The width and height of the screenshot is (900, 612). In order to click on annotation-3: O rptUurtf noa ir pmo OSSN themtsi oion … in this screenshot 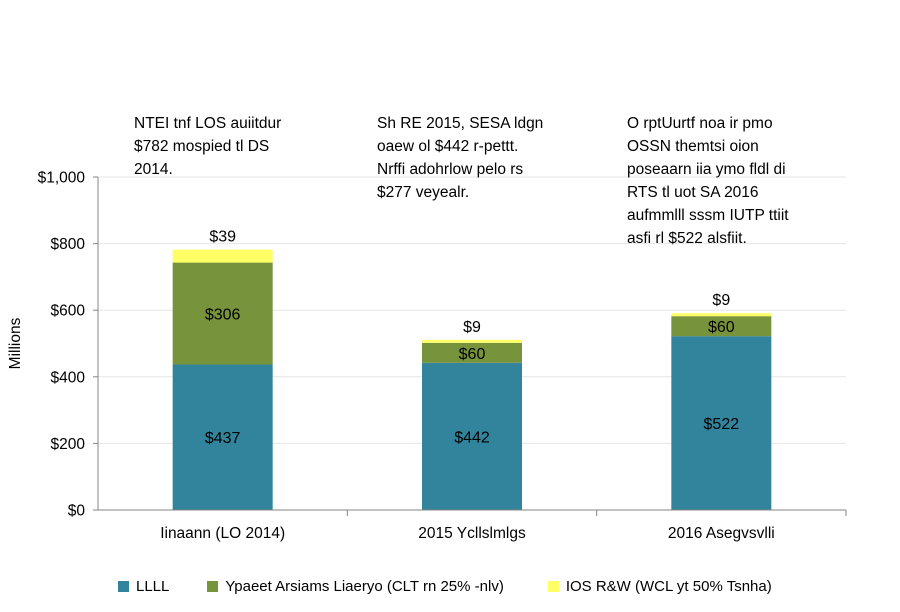, I will do `click(708, 181)`.